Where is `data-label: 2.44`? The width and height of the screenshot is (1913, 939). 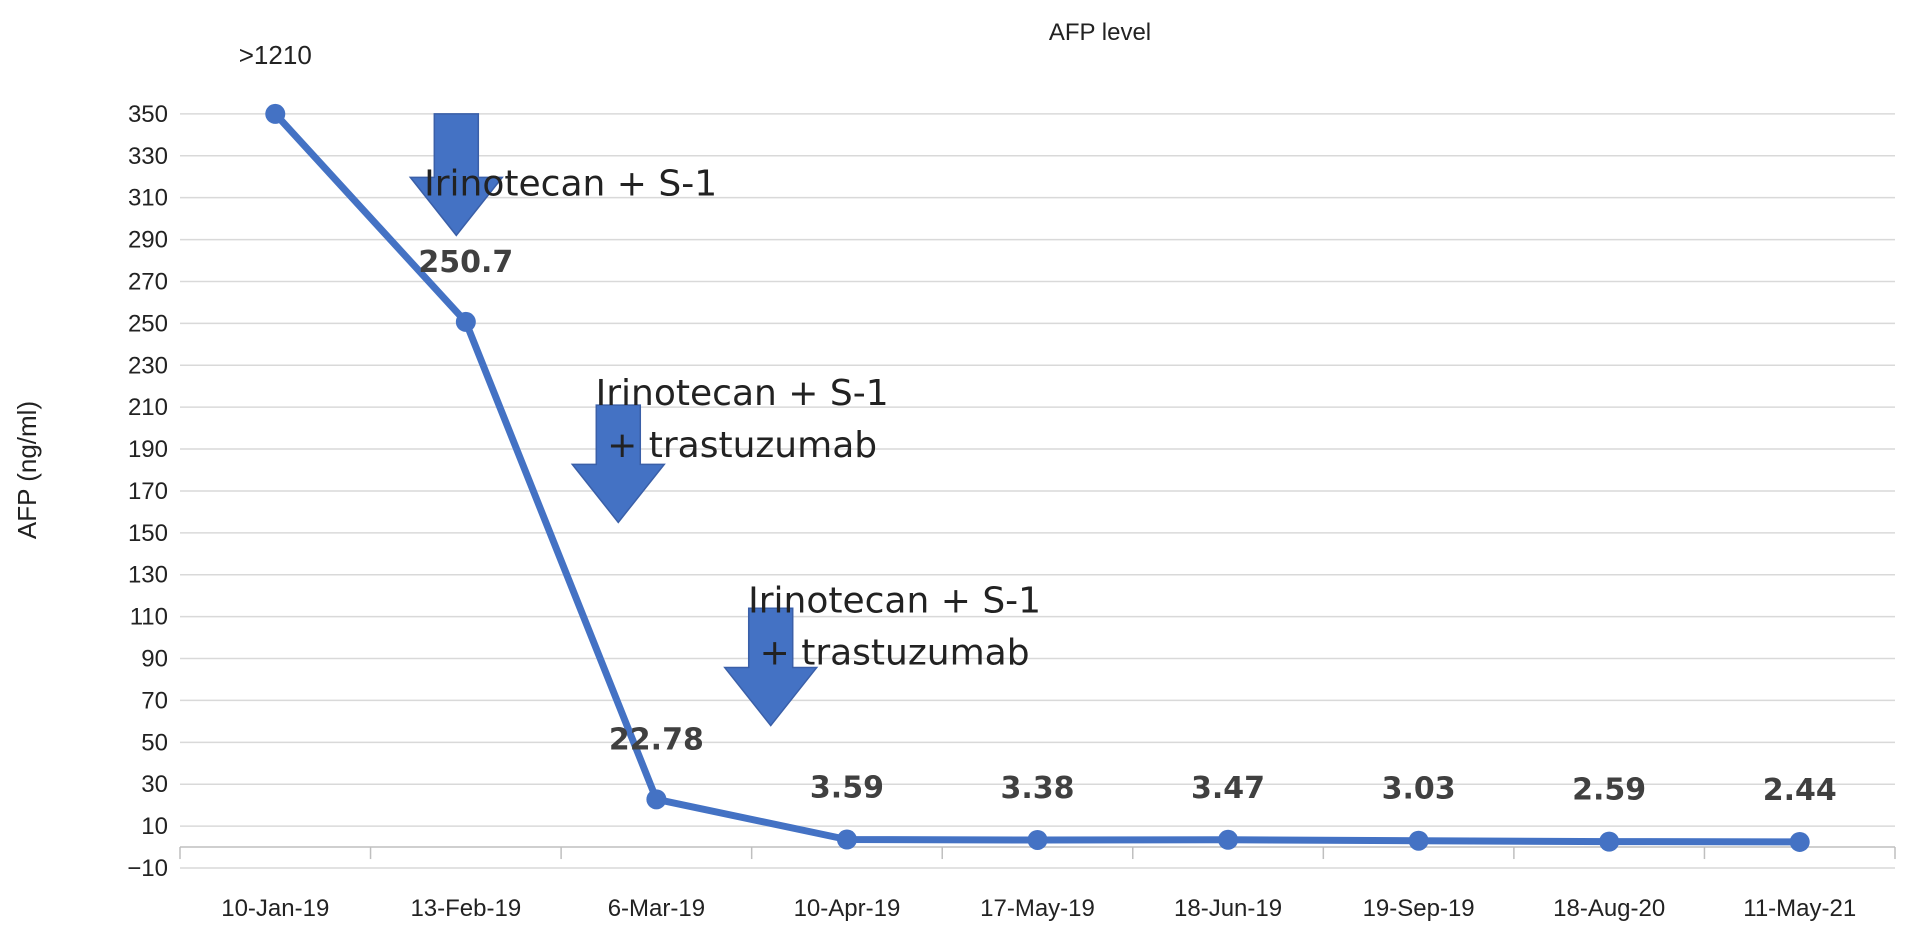
data-label: 2.44 is located at coordinates (1800, 790).